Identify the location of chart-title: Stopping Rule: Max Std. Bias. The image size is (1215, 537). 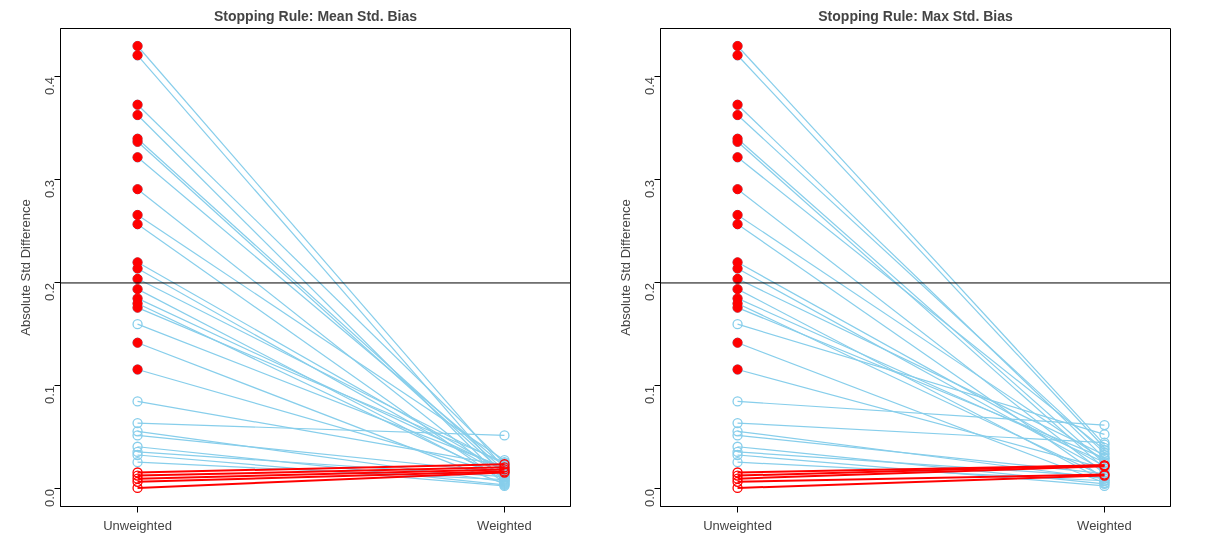
(915, 15).